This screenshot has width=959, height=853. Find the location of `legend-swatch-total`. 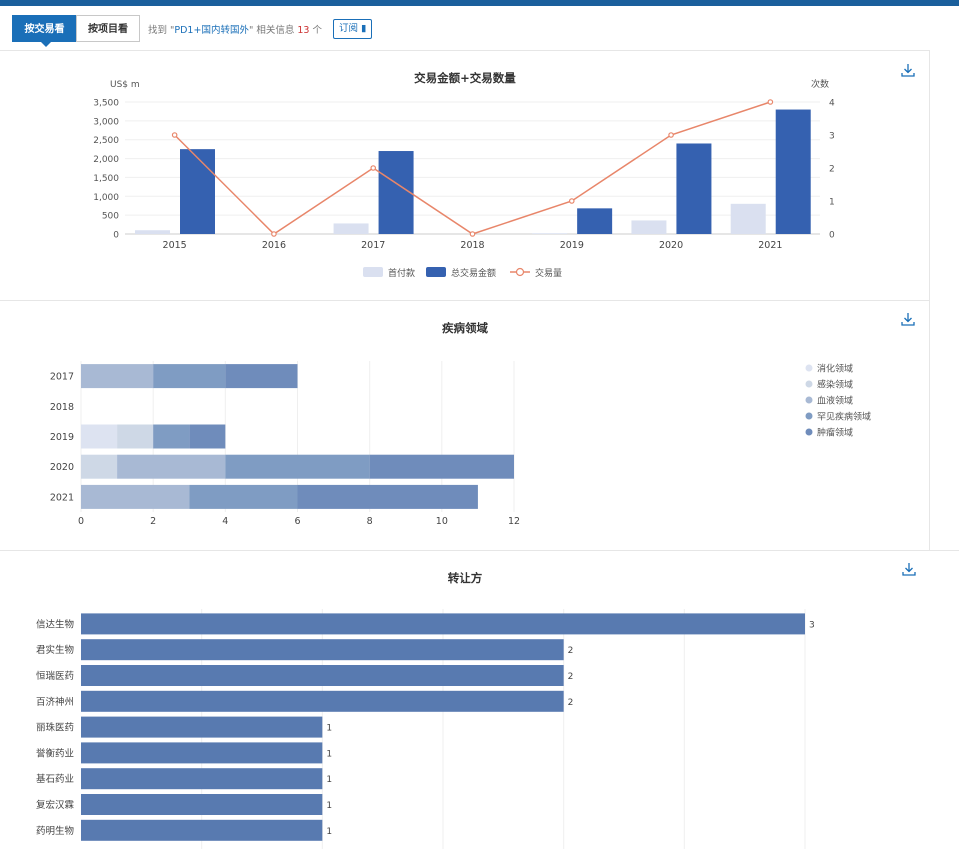

legend-swatch-total is located at coordinates (436, 272).